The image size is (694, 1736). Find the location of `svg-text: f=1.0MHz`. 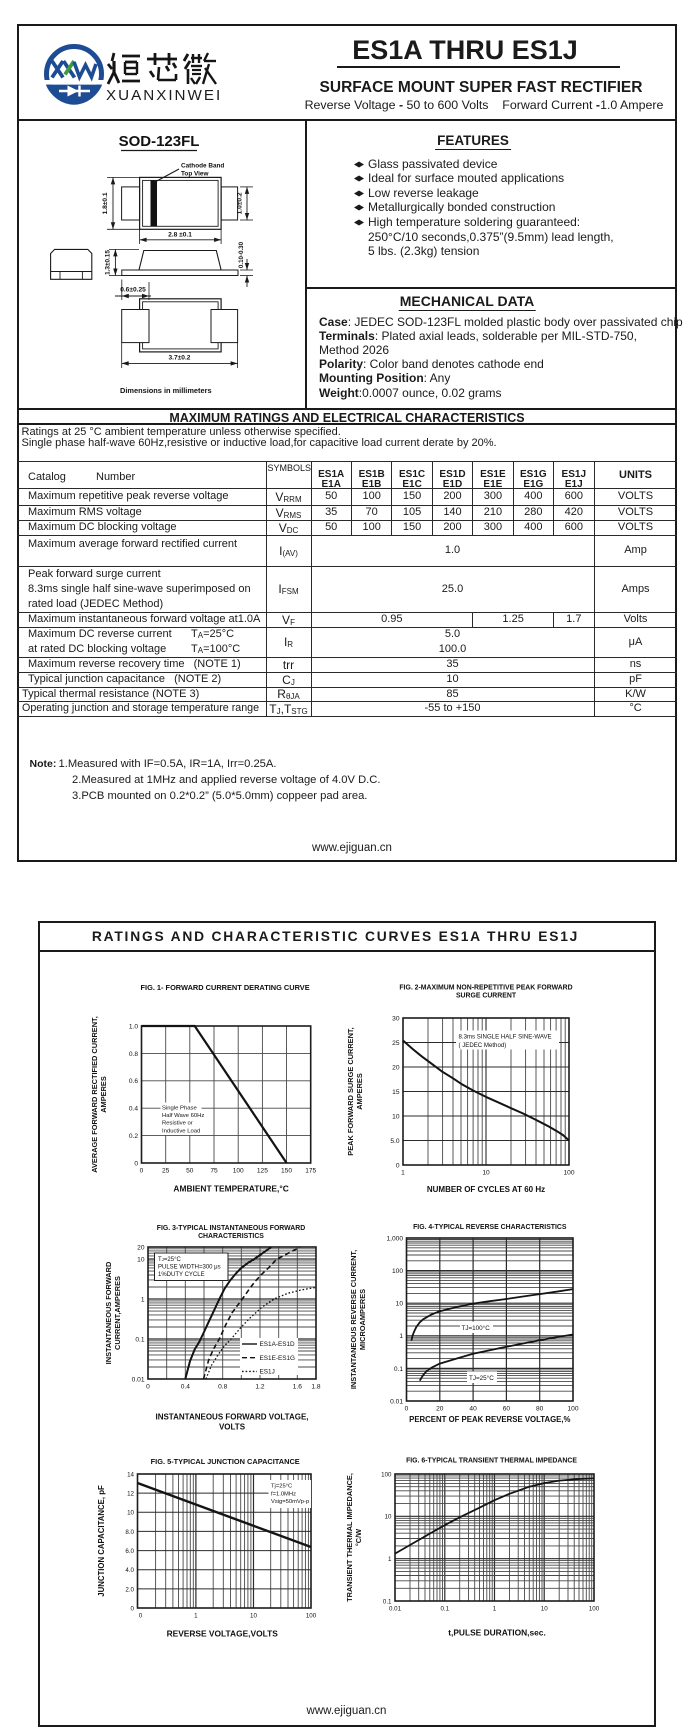

svg-text: f=1.0MHz is located at coordinates (283, 1494).